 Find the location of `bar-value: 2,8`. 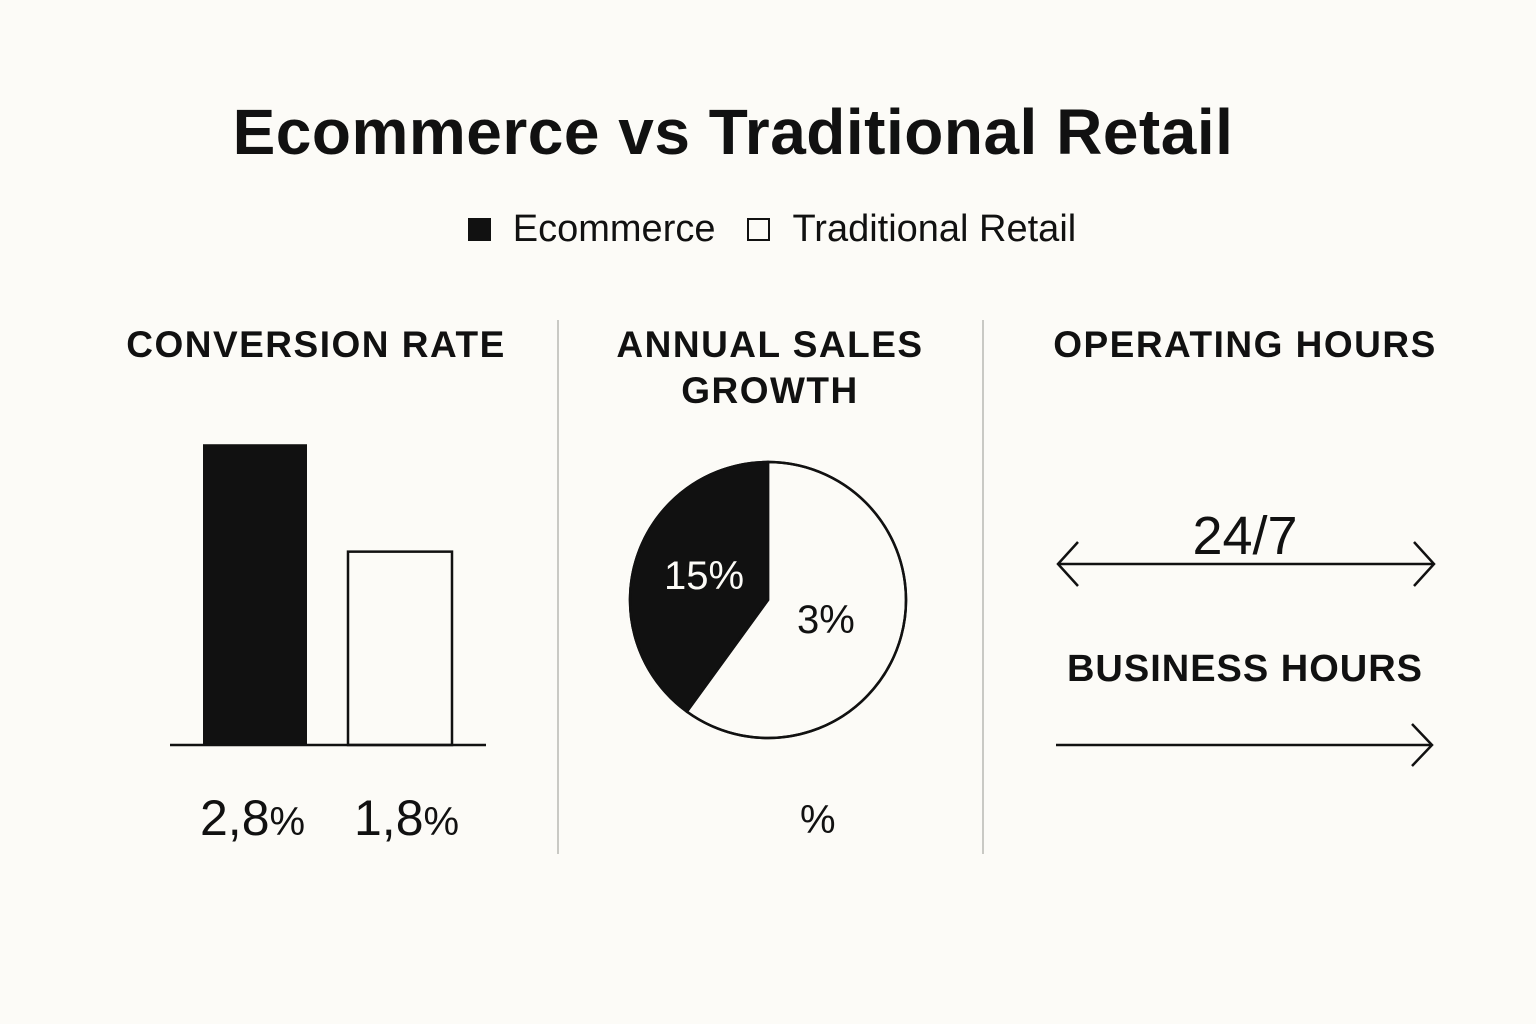

bar-value: 2,8 is located at coordinates (235, 818).